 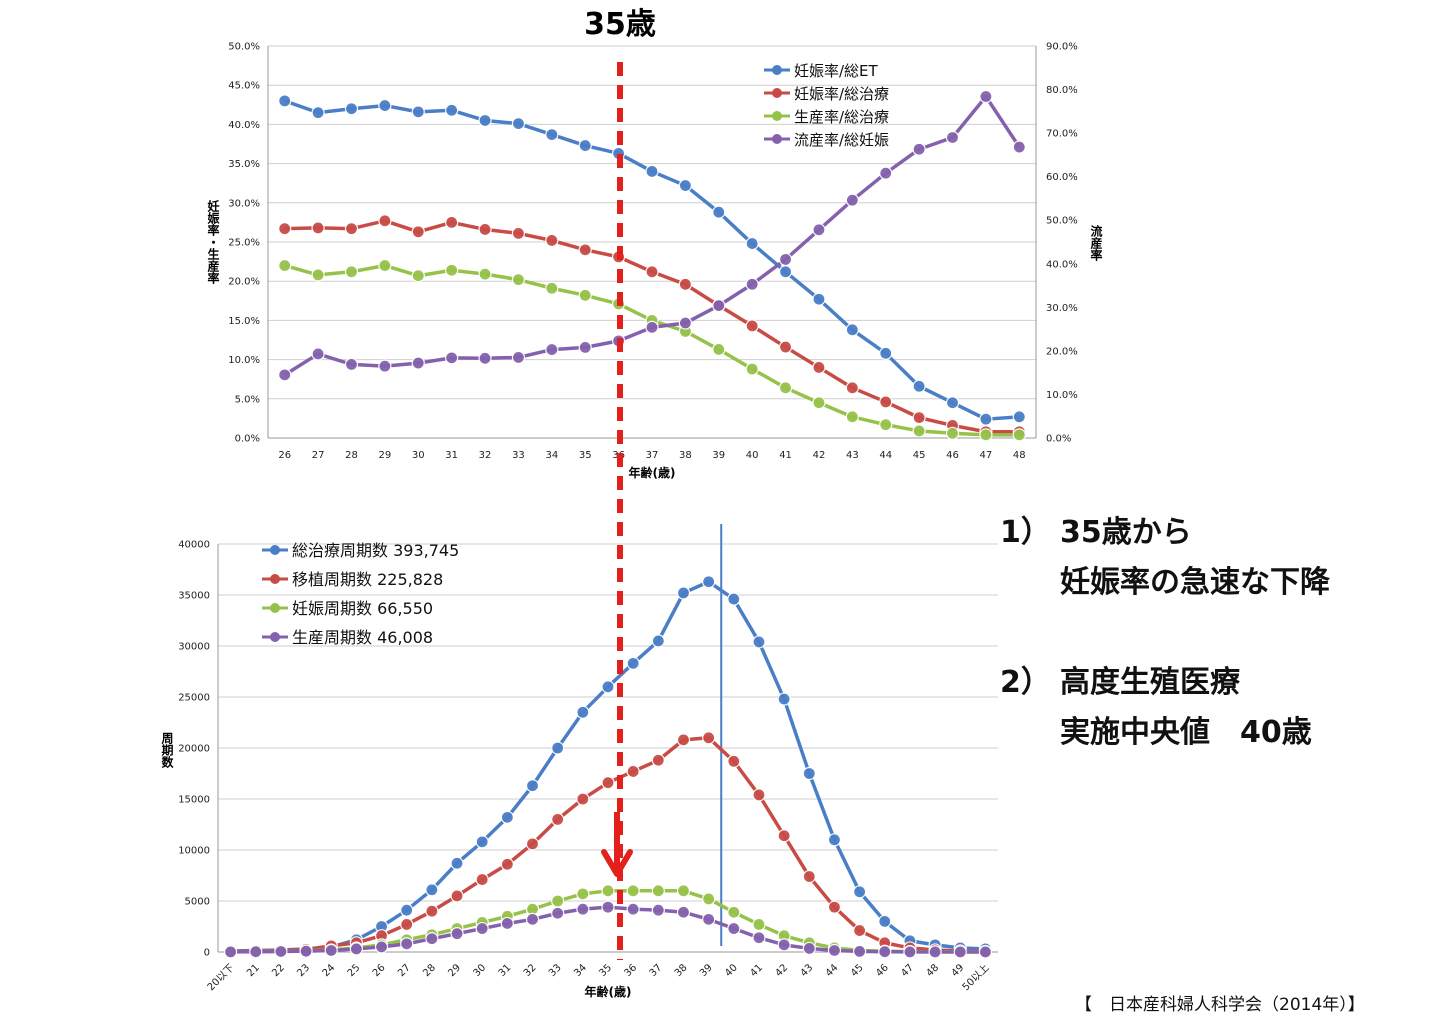 What do you see at coordinates (1025, 682) in the screenshot?
I see `note-2-number: 2）` at bounding box center [1025, 682].